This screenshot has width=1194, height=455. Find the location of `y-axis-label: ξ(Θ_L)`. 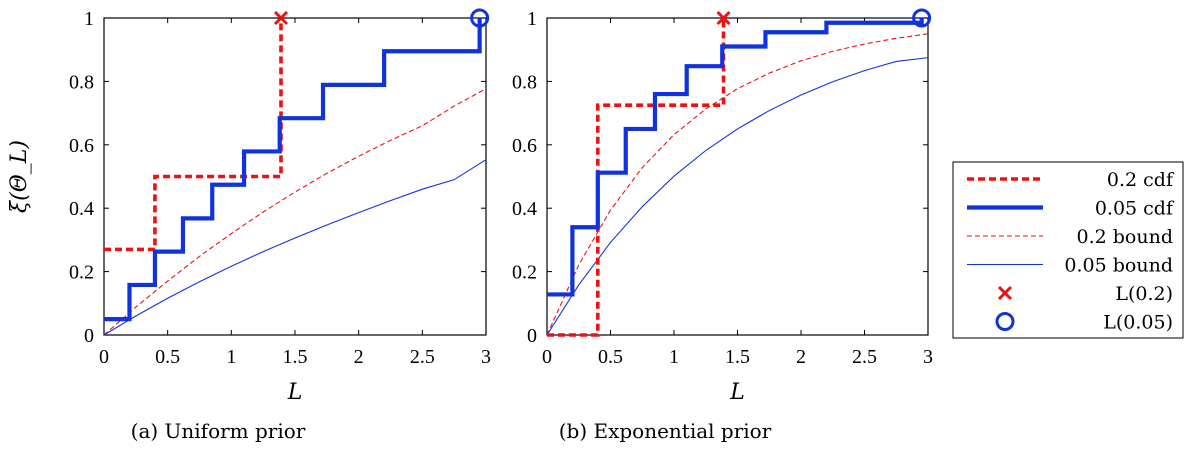

y-axis-label: ξ(Θ_L) is located at coordinates (19, 176).